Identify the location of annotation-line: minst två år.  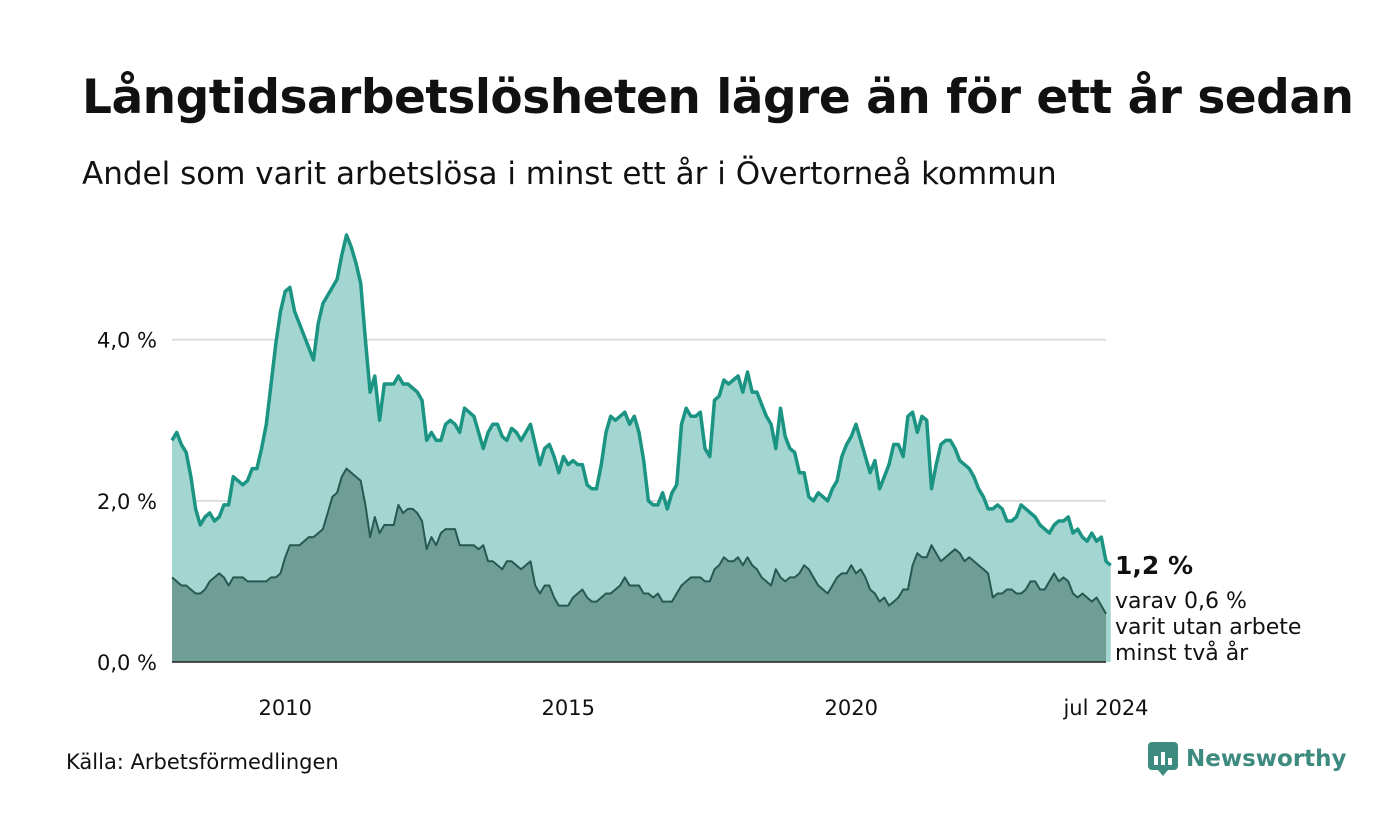
(1182, 653).